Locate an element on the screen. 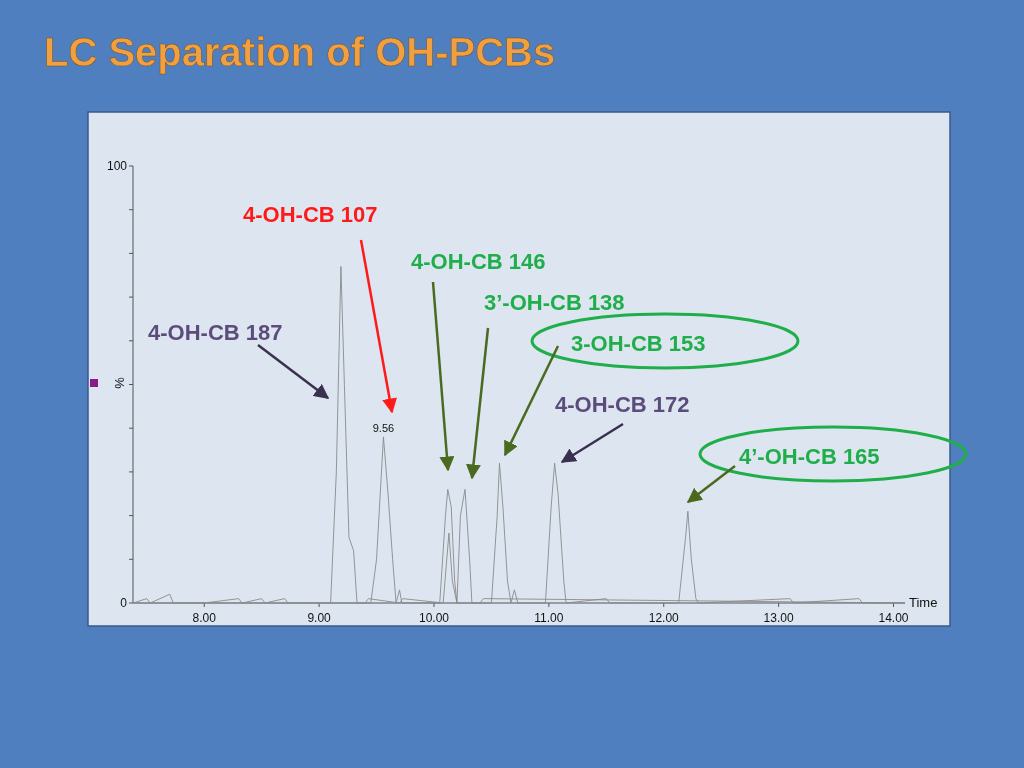 This screenshot has height=768, width=1024. annotation: 4’-OH-CB 165 is located at coordinates (809, 456).